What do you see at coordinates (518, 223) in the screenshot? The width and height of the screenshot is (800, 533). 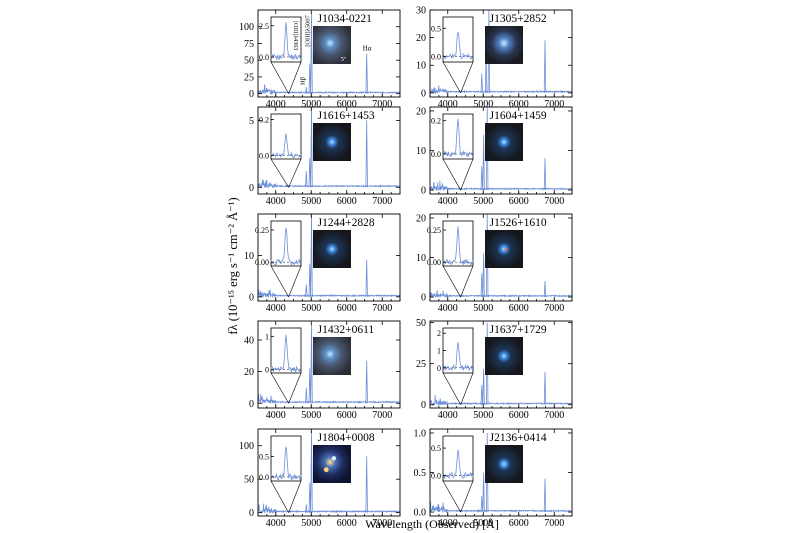 I see `panel-title: J1526+1610` at bounding box center [518, 223].